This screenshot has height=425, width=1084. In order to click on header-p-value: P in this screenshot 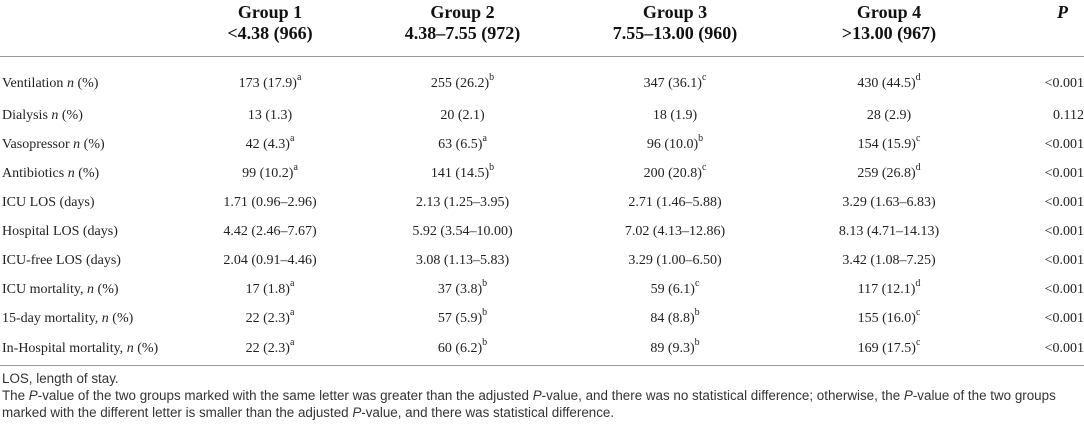, I will do `click(1041, 11)`.